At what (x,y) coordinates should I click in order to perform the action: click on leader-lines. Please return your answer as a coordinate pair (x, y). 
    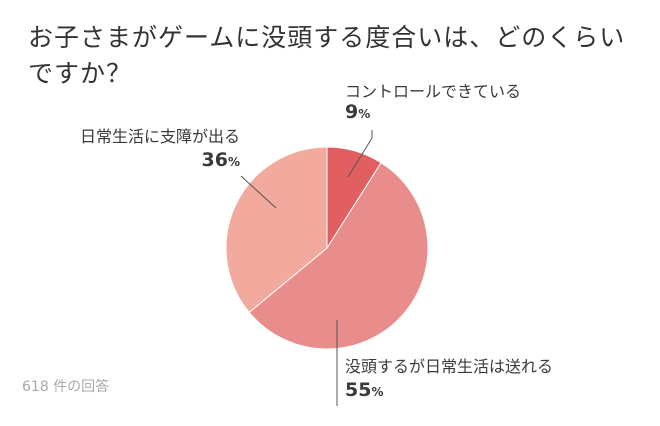
    Looking at the image, I should click on (306, 268).